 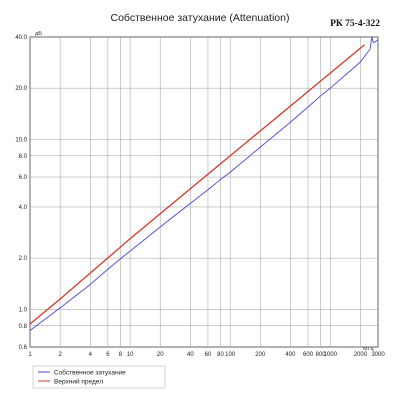 What do you see at coordinates (220, 355) in the screenshot?
I see `x-tick-label: 80` at bounding box center [220, 355].